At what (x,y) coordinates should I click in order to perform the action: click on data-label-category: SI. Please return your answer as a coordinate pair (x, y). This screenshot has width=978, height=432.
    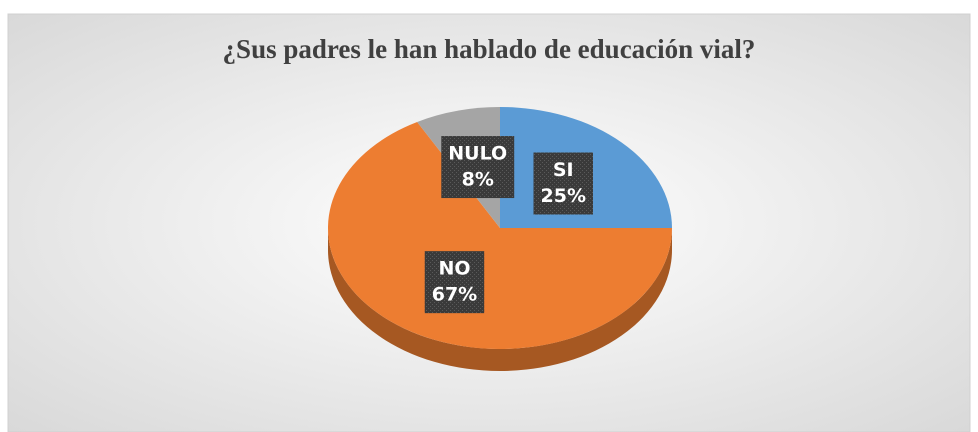
    Looking at the image, I should click on (563, 170).